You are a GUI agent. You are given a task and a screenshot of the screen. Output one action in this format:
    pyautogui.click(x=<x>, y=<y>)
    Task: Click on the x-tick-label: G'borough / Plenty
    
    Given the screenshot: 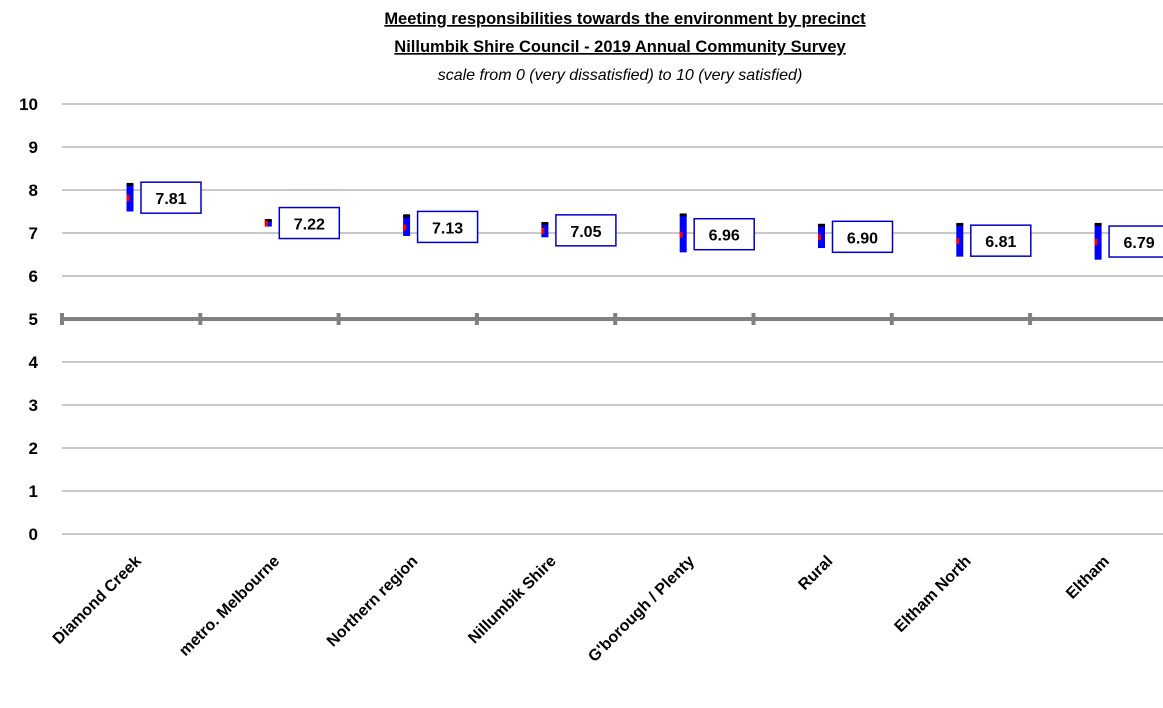 What is the action you would take?
    pyautogui.click(x=641, y=609)
    